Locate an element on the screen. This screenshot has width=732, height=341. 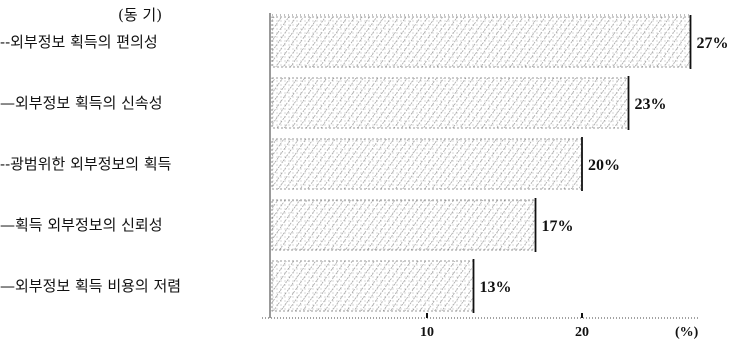
category-label: —획득 외부정보의 신뢰성 is located at coordinates (81, 225).